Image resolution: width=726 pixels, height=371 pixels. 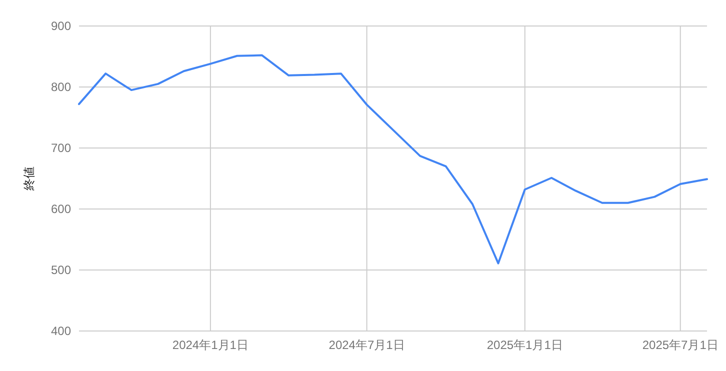 What do you see at coordinates (61, 87) in the screenshot?
I see `y-tick-label: 800` at bounding box center [61, 87].